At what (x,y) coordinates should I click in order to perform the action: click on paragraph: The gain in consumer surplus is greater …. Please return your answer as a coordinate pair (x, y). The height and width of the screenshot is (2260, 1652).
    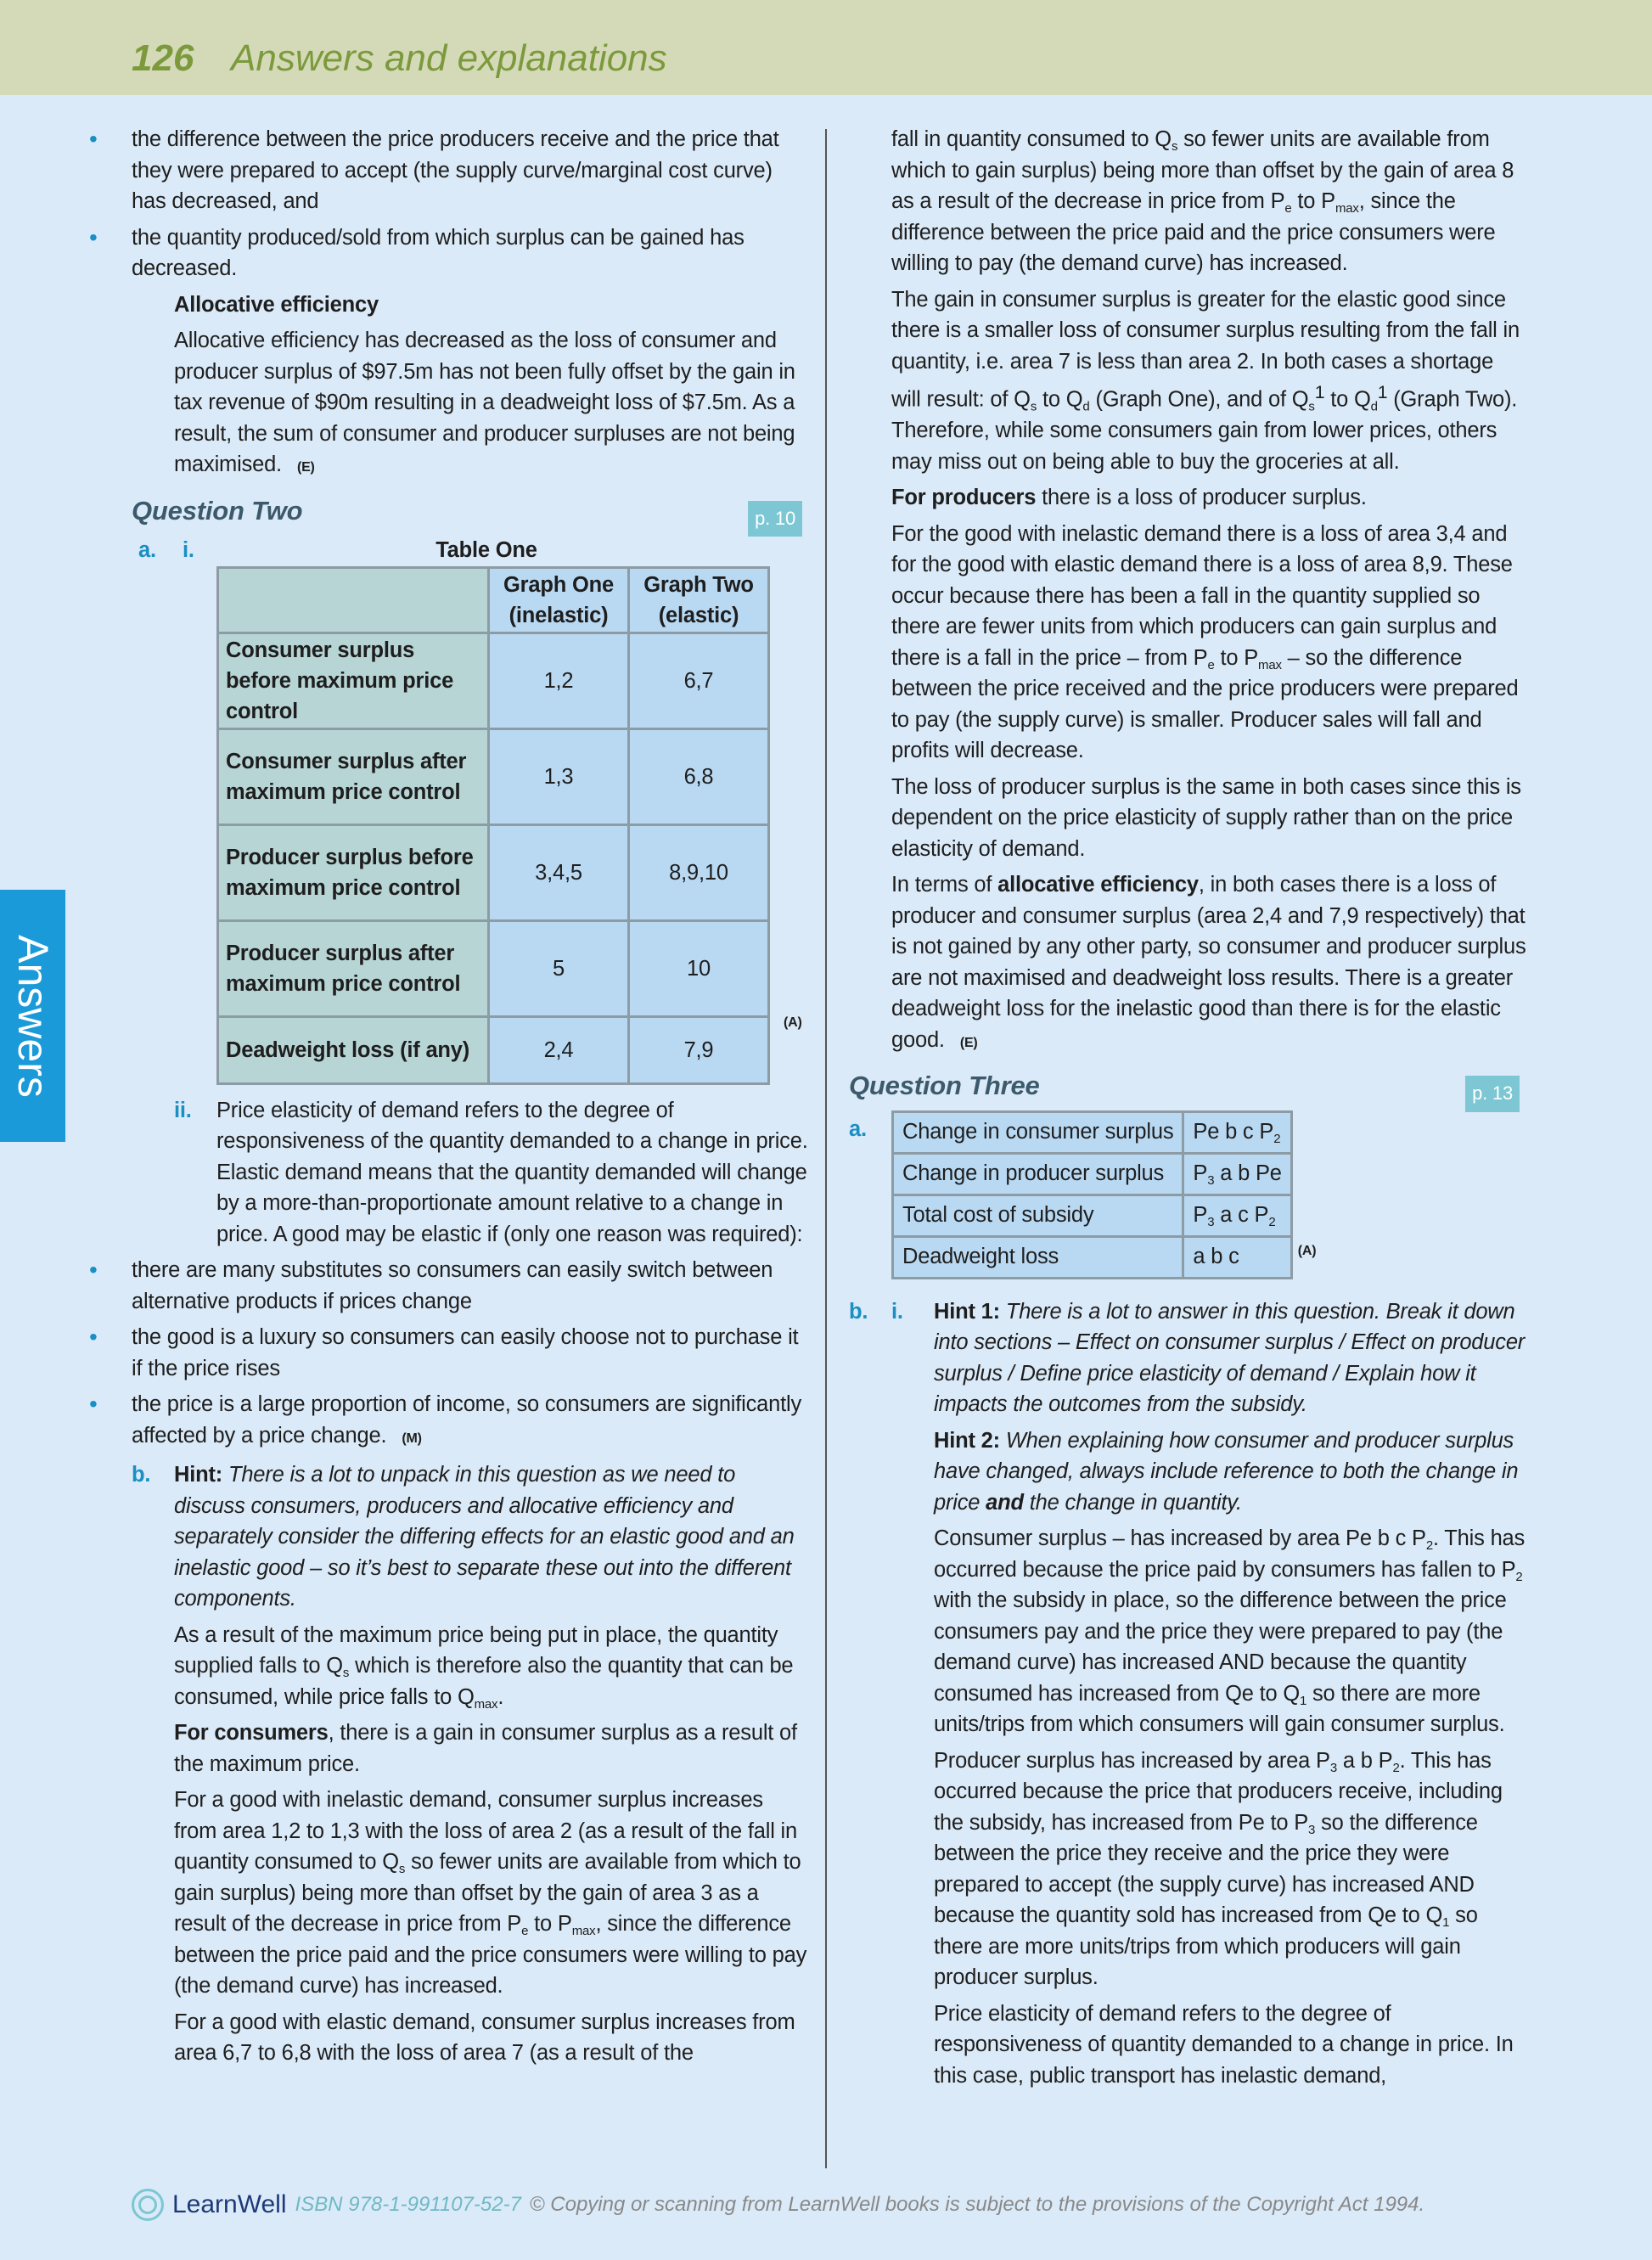
    Looking at the image, I should click on (1205, 380).